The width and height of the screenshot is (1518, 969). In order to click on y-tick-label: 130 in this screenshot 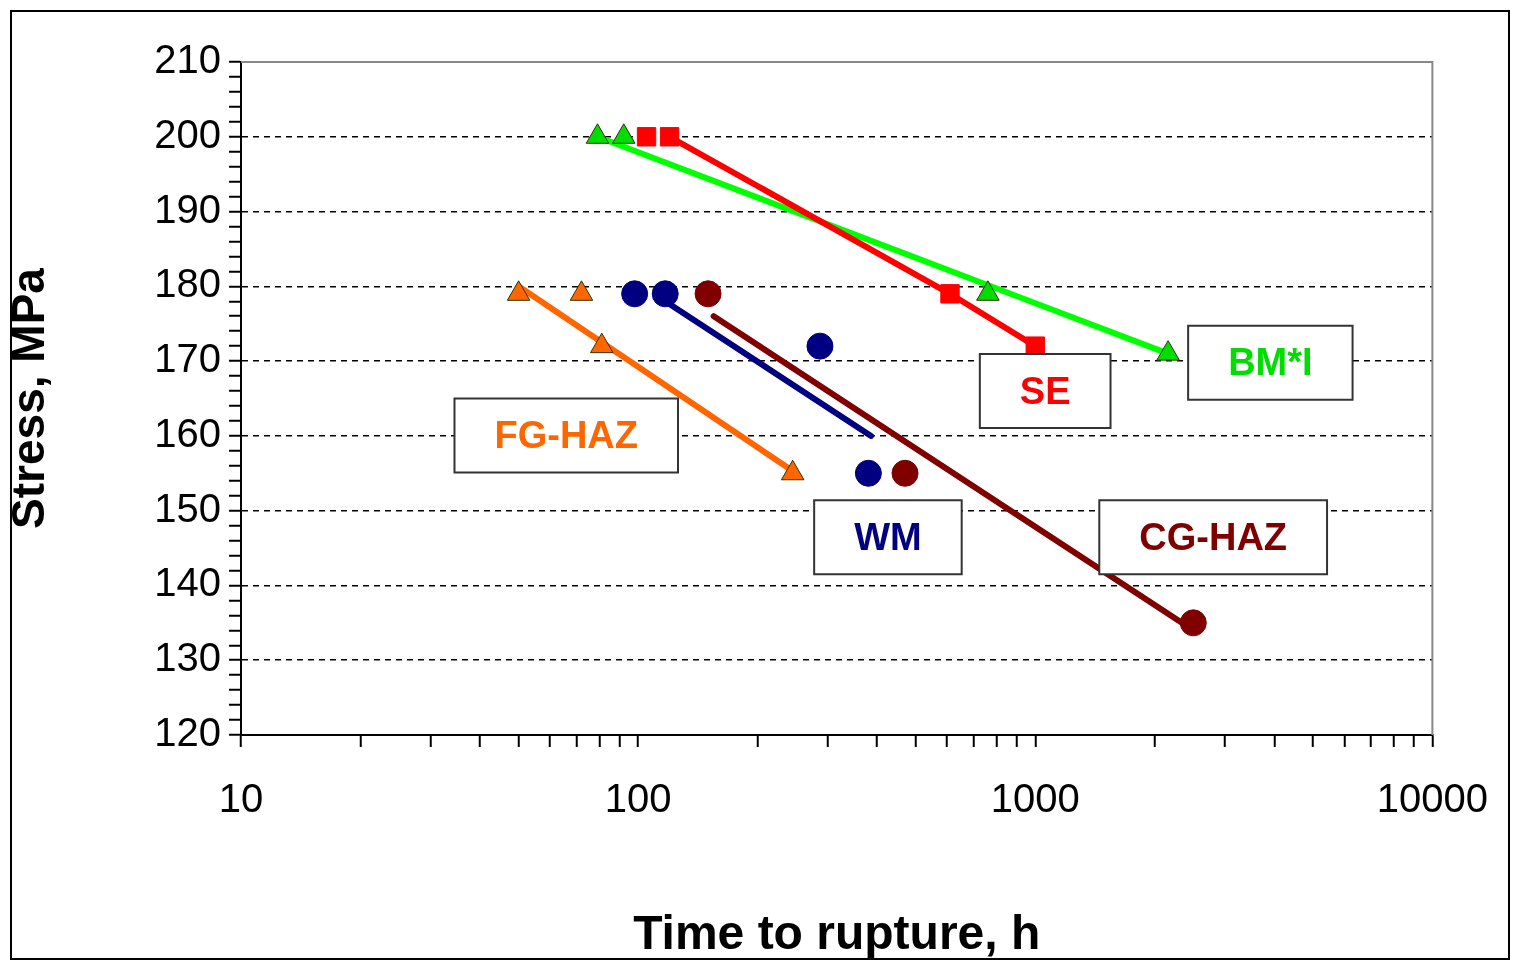, I will do `click(187, 657)`.